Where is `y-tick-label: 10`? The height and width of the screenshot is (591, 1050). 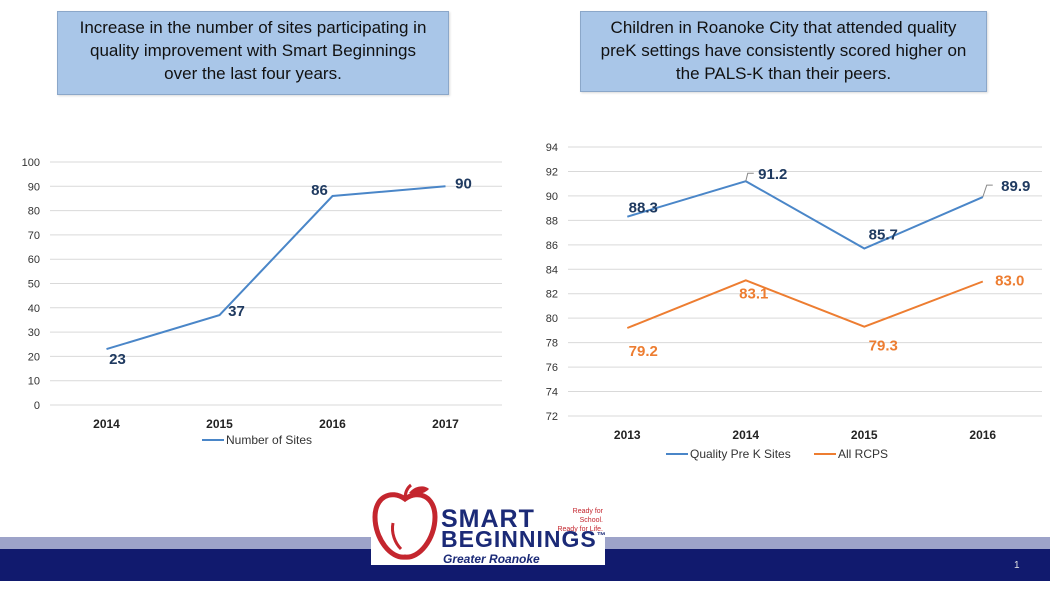 y-tick-label: 10 is located at coordinates (34, 382).